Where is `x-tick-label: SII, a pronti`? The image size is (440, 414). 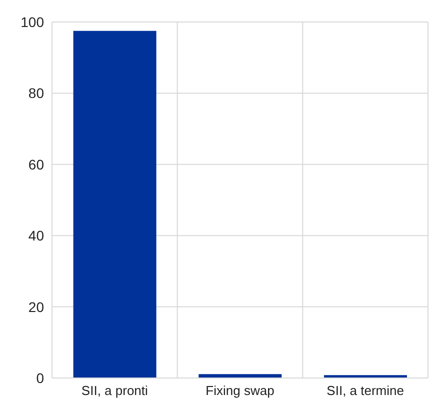
x-tick-label: SII, a pronti is located at coordinates (114, 390).